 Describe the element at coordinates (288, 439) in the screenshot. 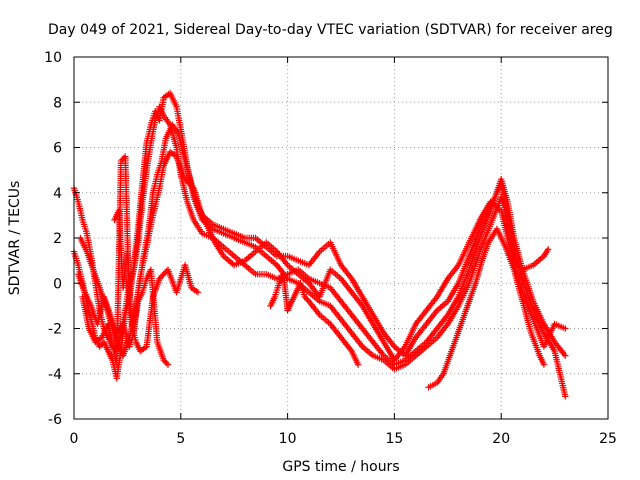

I see `x-tick-label: 10` at that location.